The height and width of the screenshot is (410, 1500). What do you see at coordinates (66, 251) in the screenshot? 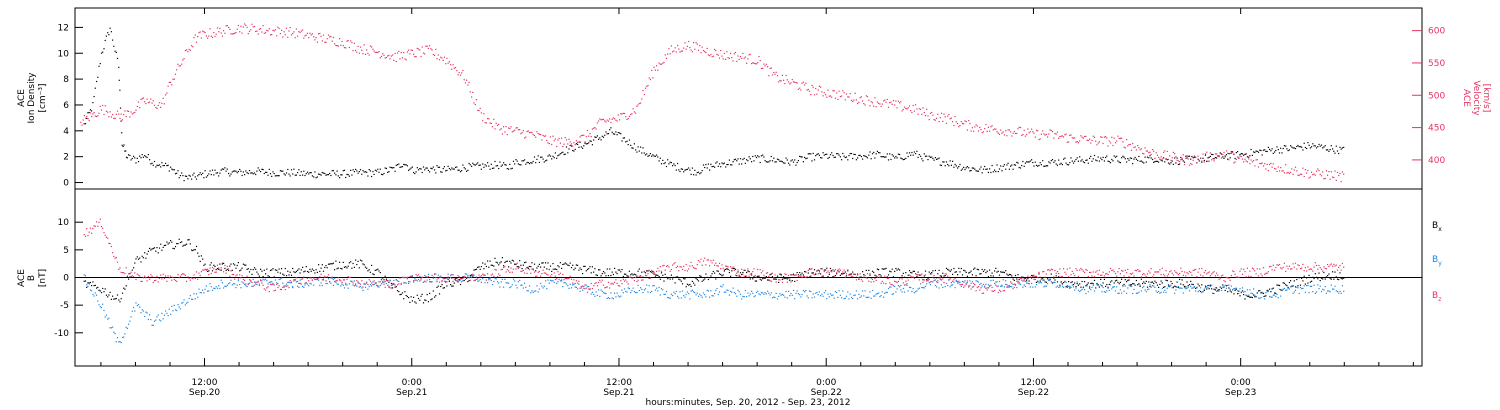
I see `bottom-ytick-label-3: 5` at bounding box center [66, 251].